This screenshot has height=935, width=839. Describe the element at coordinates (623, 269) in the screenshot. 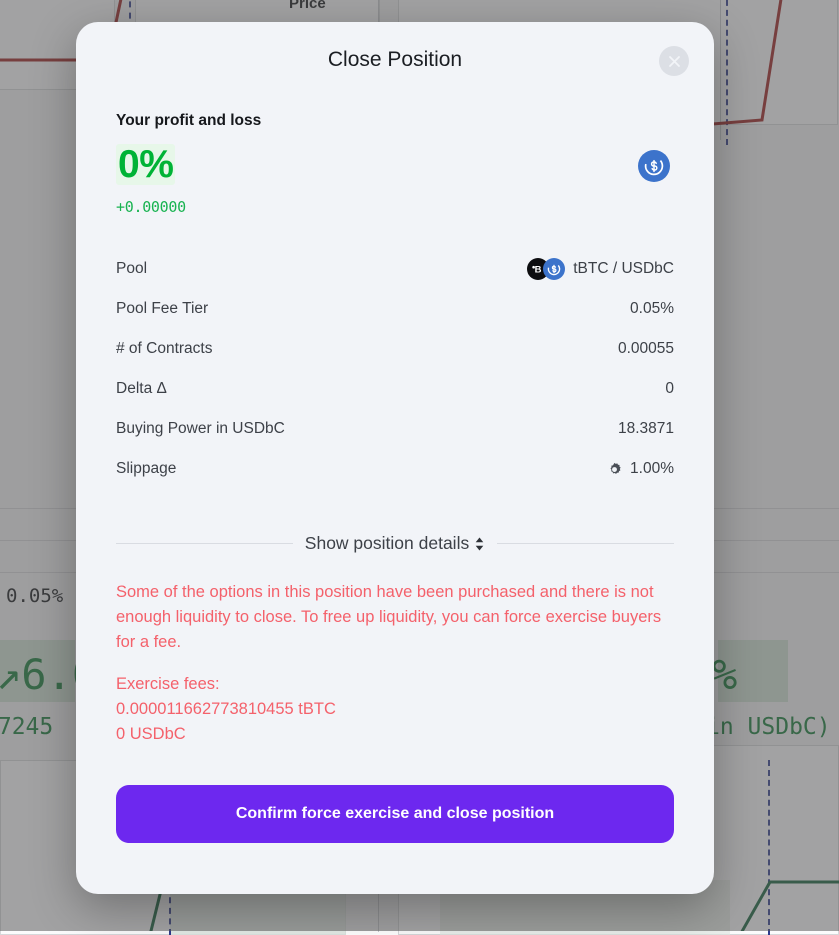

I see `detail-value-text: tBTC / USDbC` at that location.